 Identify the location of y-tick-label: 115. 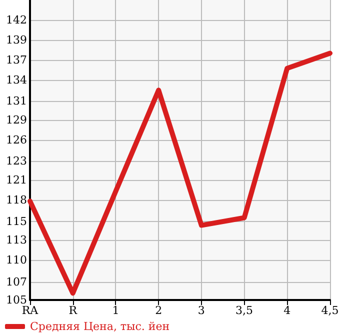
(16, 221).